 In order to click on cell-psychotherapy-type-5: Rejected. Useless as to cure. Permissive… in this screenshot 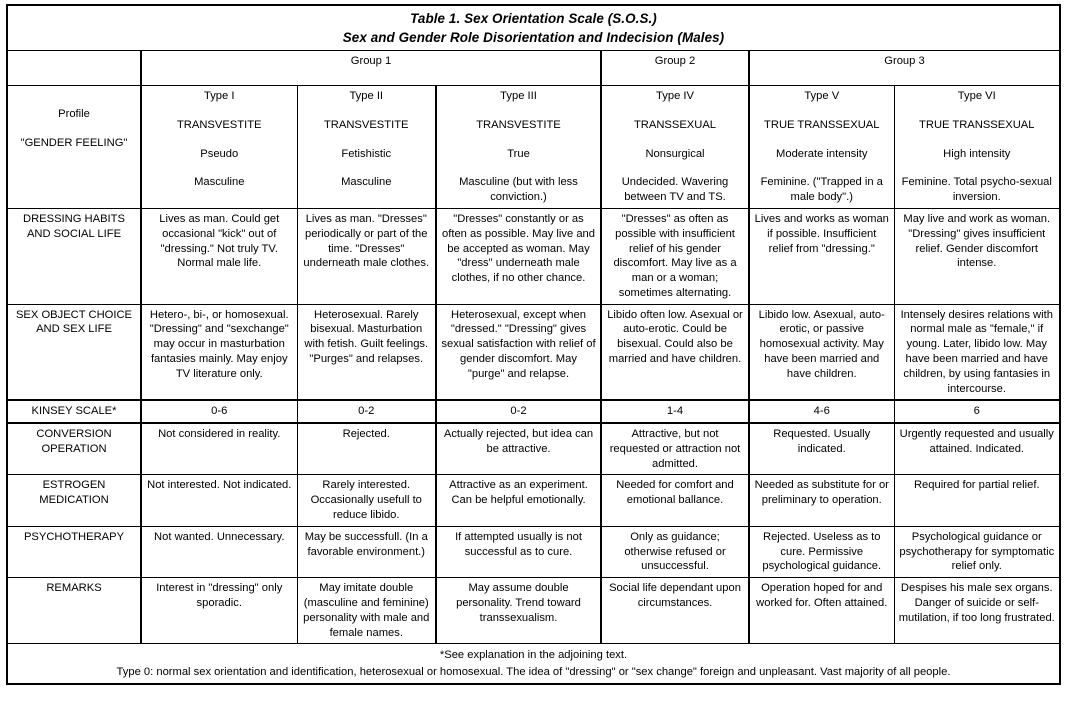, I will do `click(821, 552)`.